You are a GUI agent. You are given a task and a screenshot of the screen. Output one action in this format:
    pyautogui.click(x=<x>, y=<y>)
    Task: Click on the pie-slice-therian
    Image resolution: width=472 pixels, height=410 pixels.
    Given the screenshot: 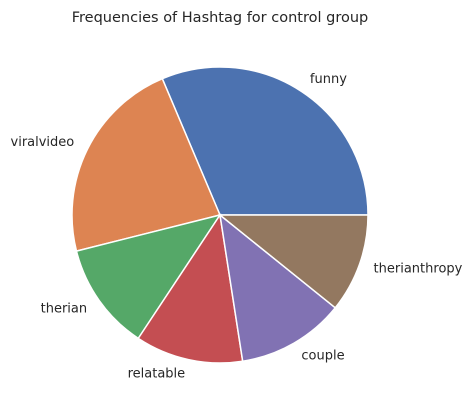 What is the action you would take?
    pyautogui.click(x=148, y=276)
    